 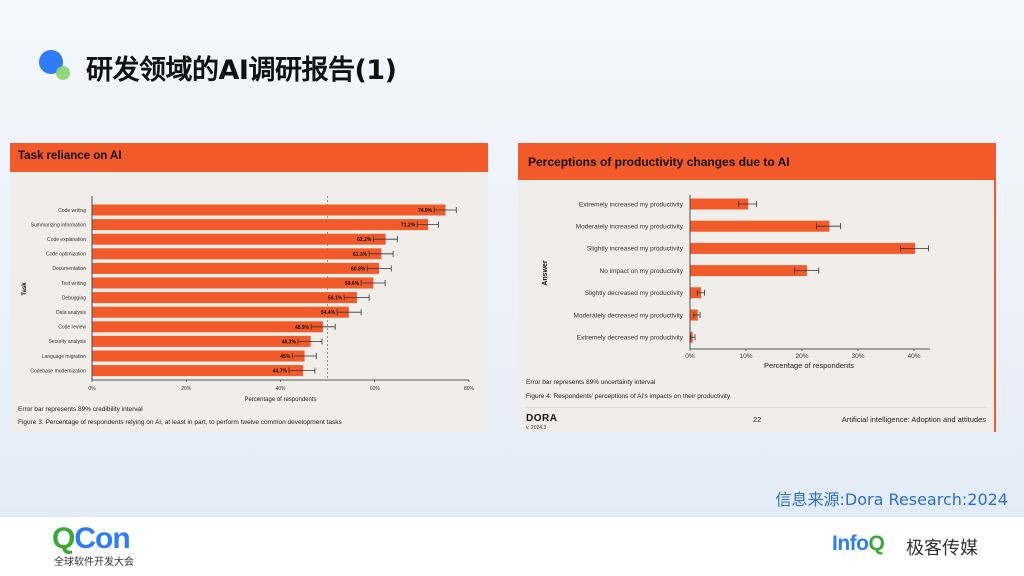 I want to click on category-label: Extremely decreased my productivity, so click(x=630, y=337).